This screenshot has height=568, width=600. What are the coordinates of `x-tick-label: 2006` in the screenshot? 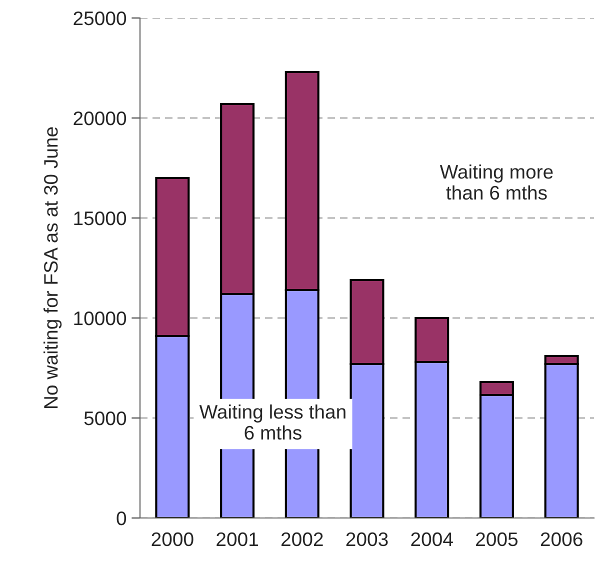 It's located at (561, 539).